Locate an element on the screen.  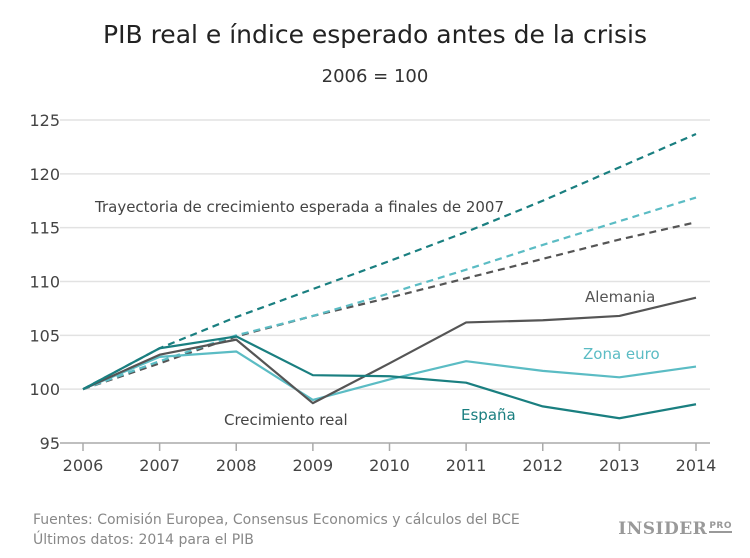
y-tick-label: 95 is located at coordinates (50, 443).